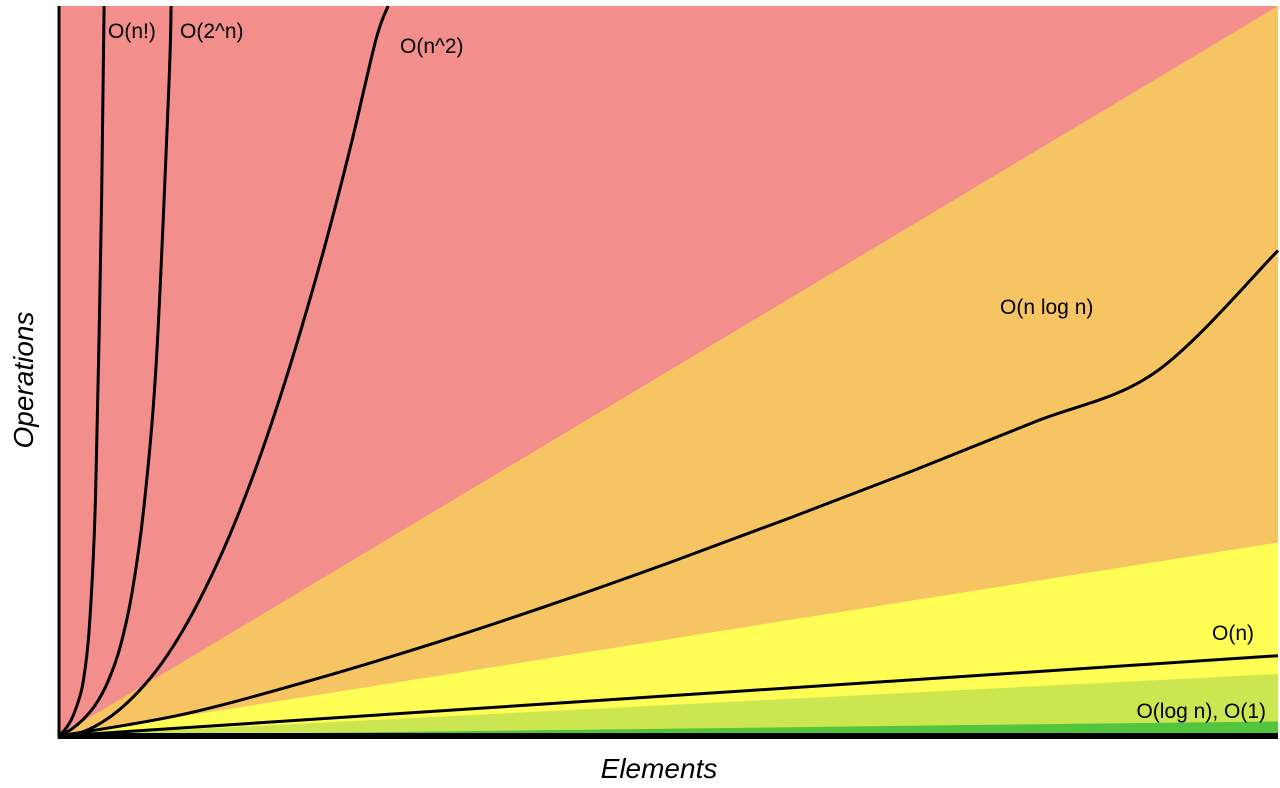 The width and height of the screenshot is (1280, 788). What do you see at coordinates (132, 31) in the screenshot?
I see `label-o-n: O(n!)` at bounding box center [132, 31].